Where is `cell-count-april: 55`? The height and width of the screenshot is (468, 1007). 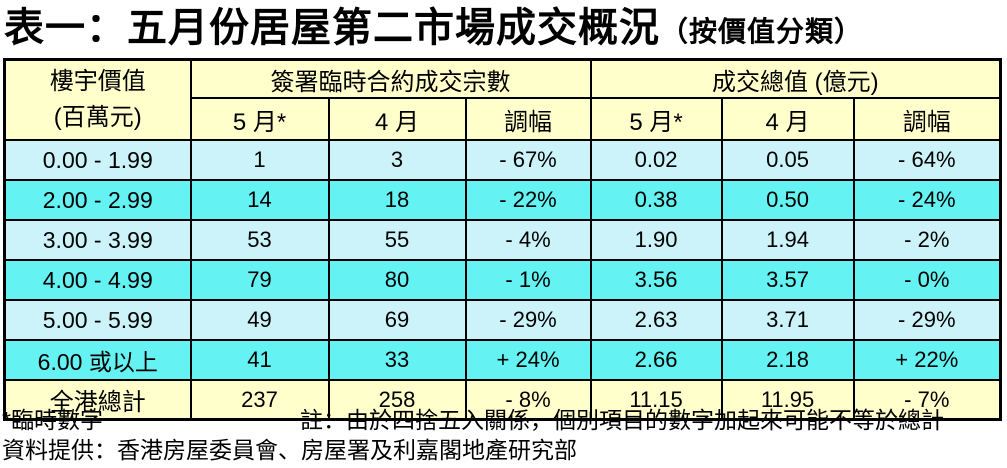
cell-count-april: 55 is located at coordinates (397, 240).